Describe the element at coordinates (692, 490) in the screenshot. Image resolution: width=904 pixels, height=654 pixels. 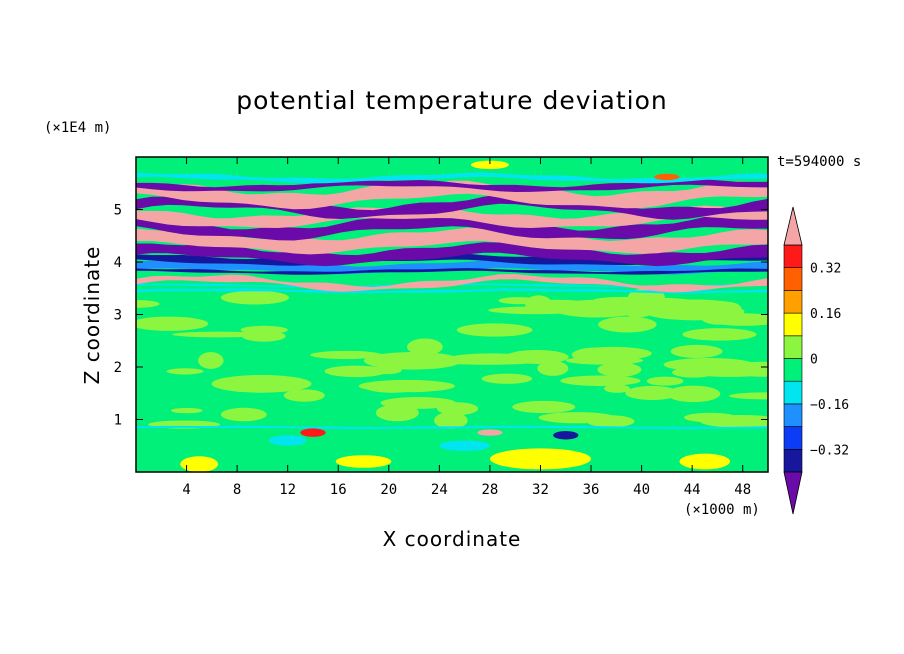
I see `x-tick-label: 44` at that location.